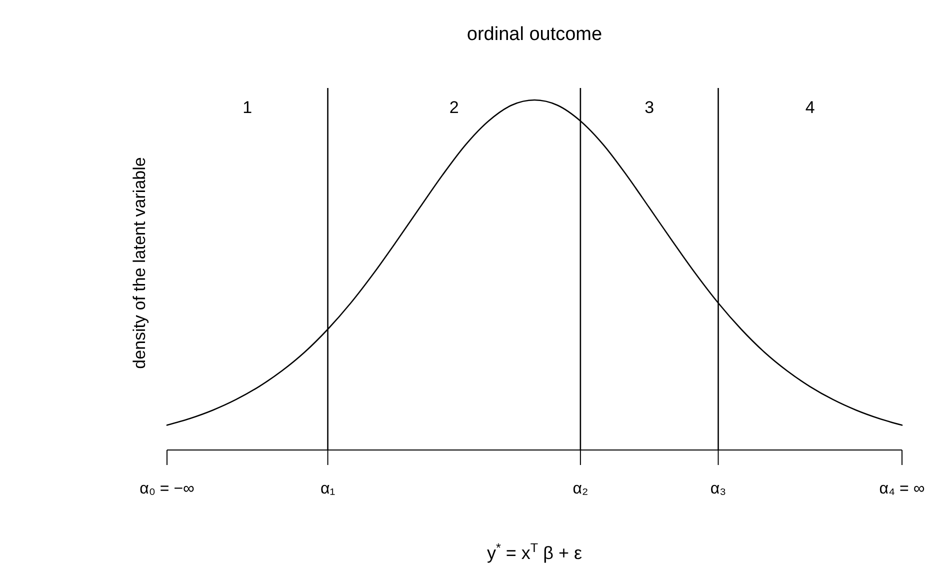  What do you see at coordinates (247, 107) in the screenshot?
I see `annotation: 1` at bounding box center [247, 107].